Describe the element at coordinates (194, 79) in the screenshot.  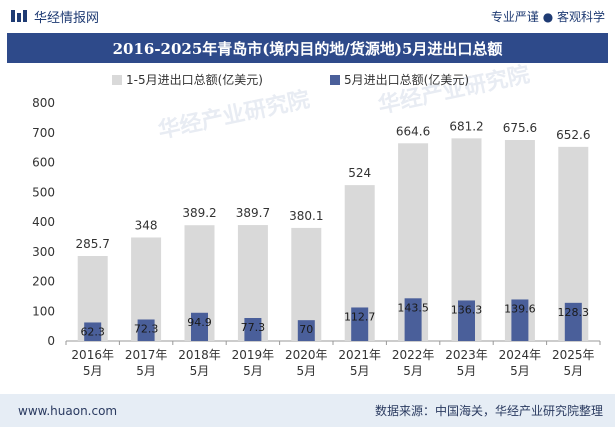
I see `legend-label: 1-5月进出口总额(亿美元)` at that location.